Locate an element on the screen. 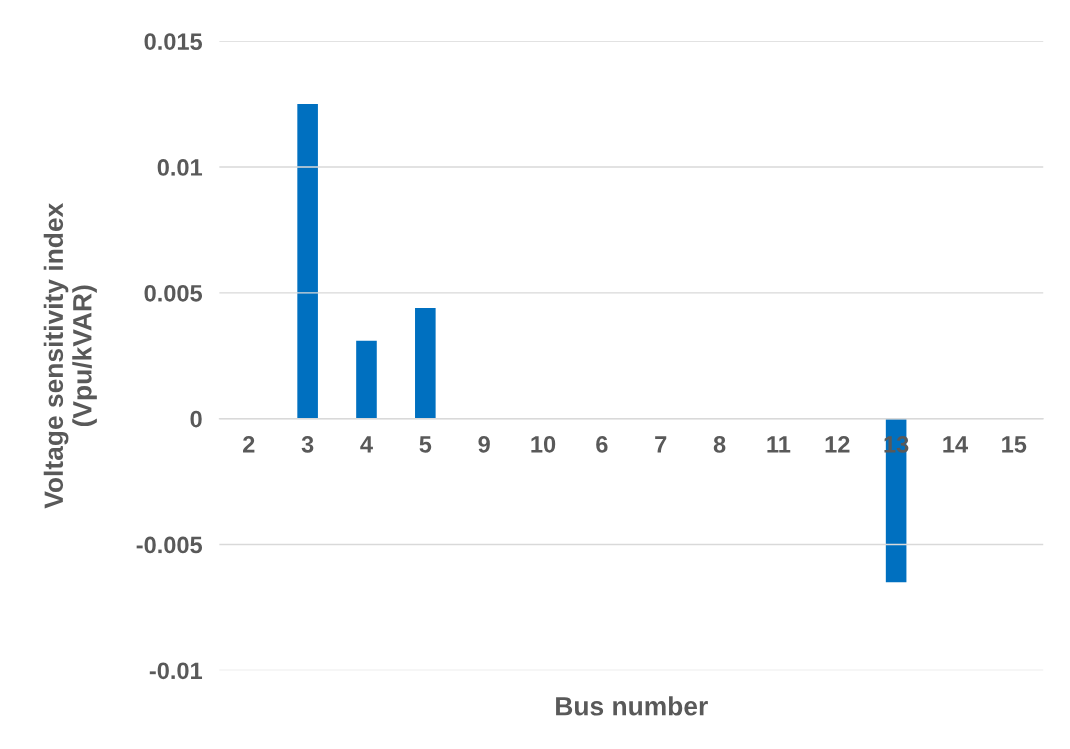  y-tick-label: 0.01 is located at coordinates (180, 167).